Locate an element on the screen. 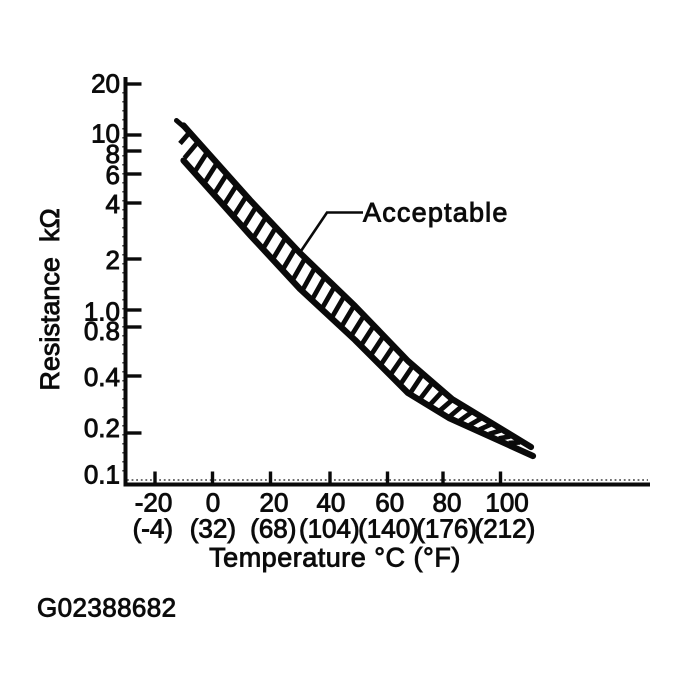 The height and width of the screenshot is (691, 687). svg-text: 0.1 is located at coordinates (102, 474).